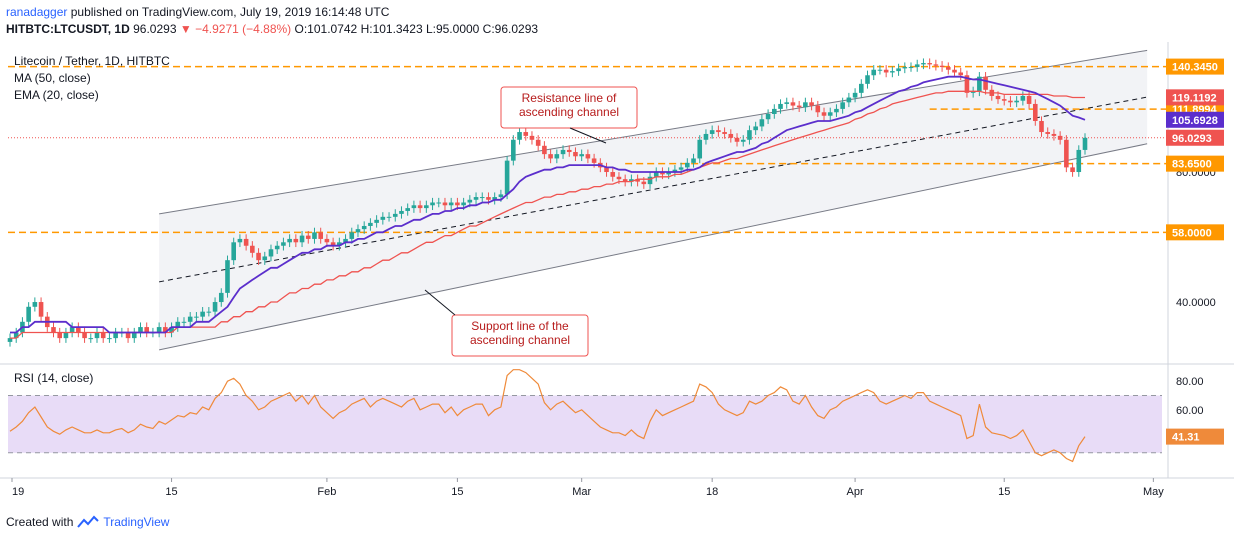  Describe the element at coordinates (136, 522) in the screenshot. I see `tradingview-brand: TradingView` at that location.